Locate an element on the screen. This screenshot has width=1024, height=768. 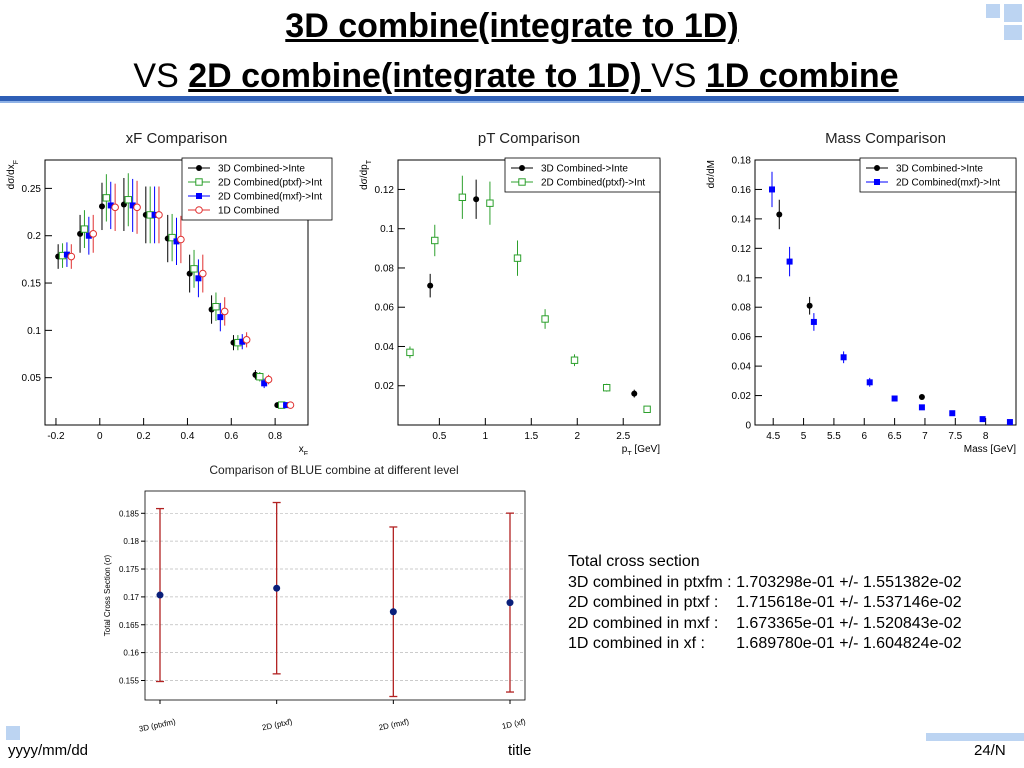
chart-title: xF Comparison is located at coordinates (177, 138).